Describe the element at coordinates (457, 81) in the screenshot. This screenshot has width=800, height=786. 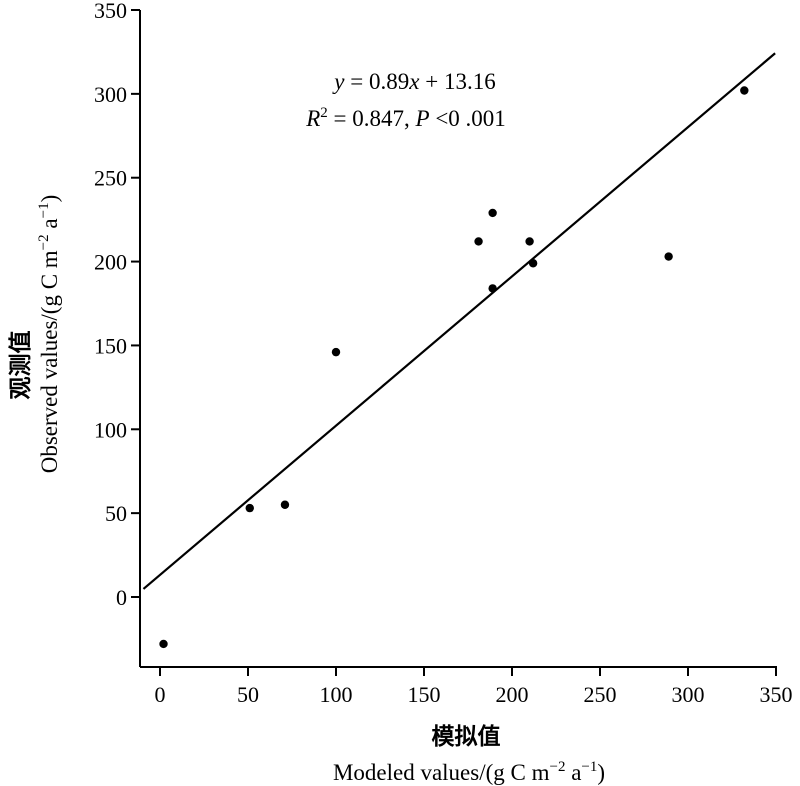
I see `eq-intercept-text: + 13.16` at that location.